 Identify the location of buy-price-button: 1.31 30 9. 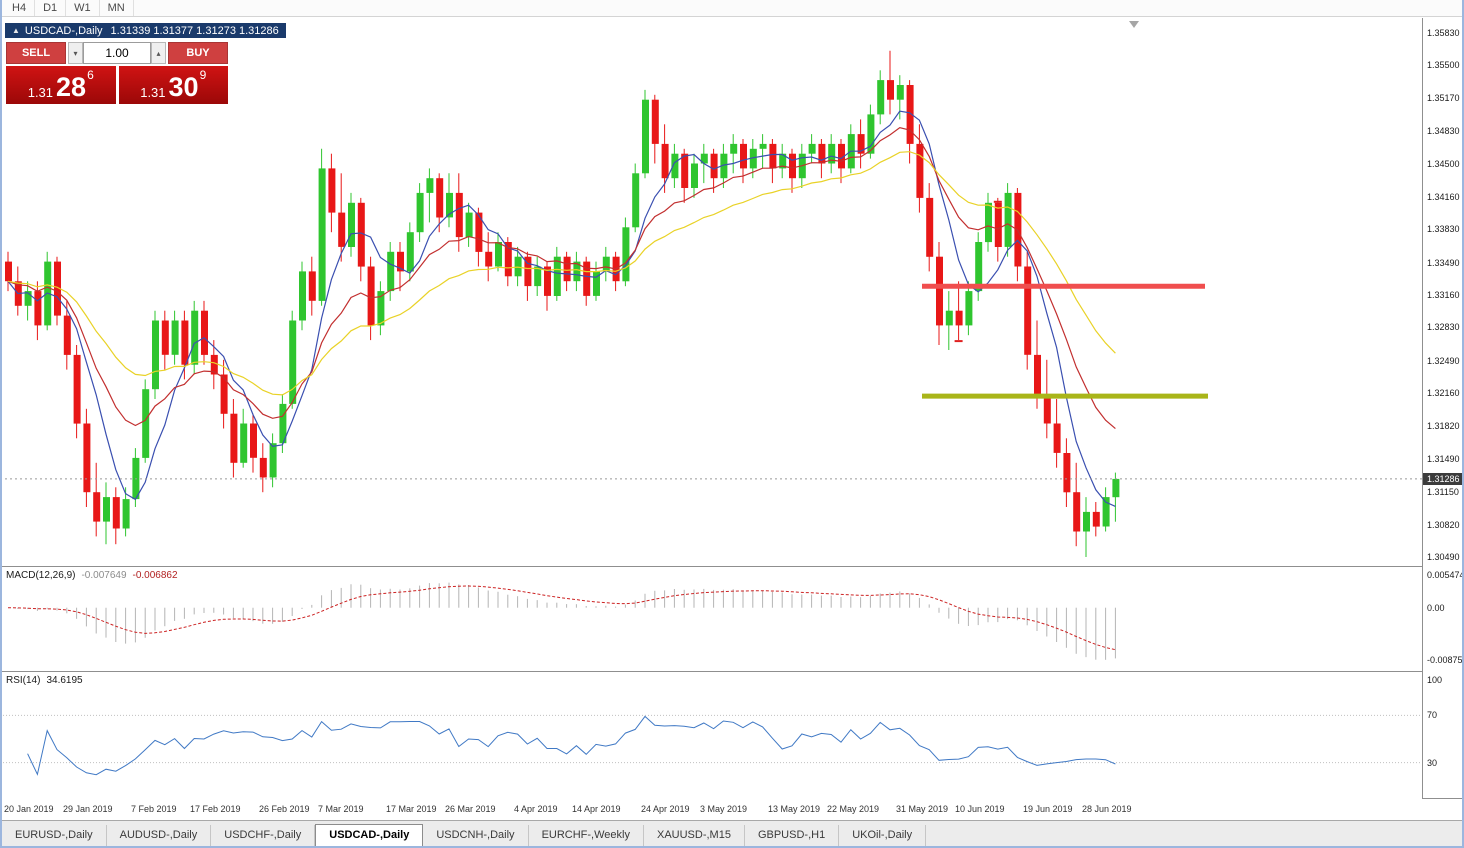
(173, 85).